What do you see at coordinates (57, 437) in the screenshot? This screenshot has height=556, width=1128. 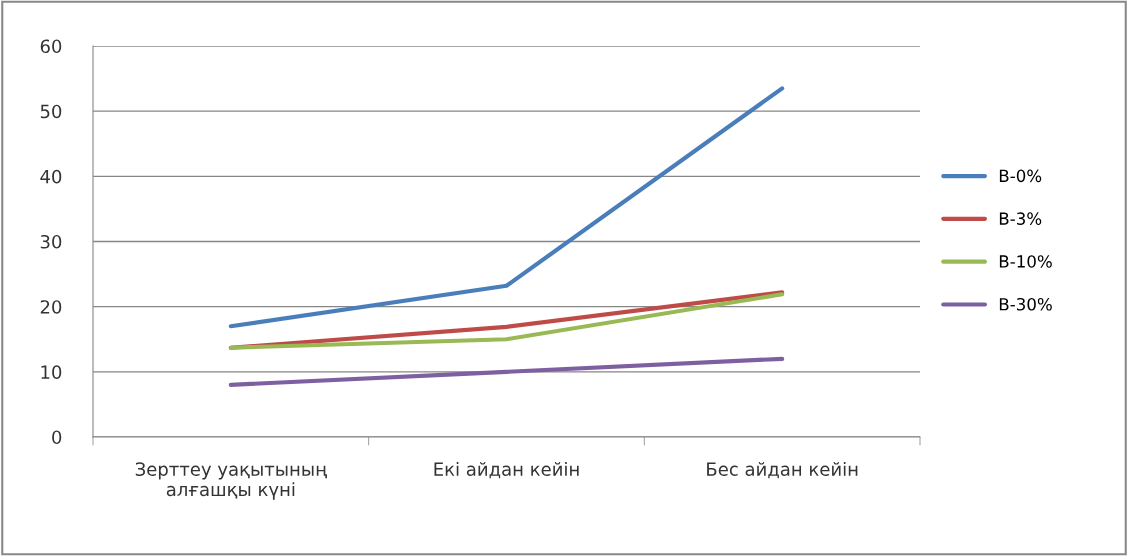 I see `y-tick-label: 0` at bounding box center [57, 437].